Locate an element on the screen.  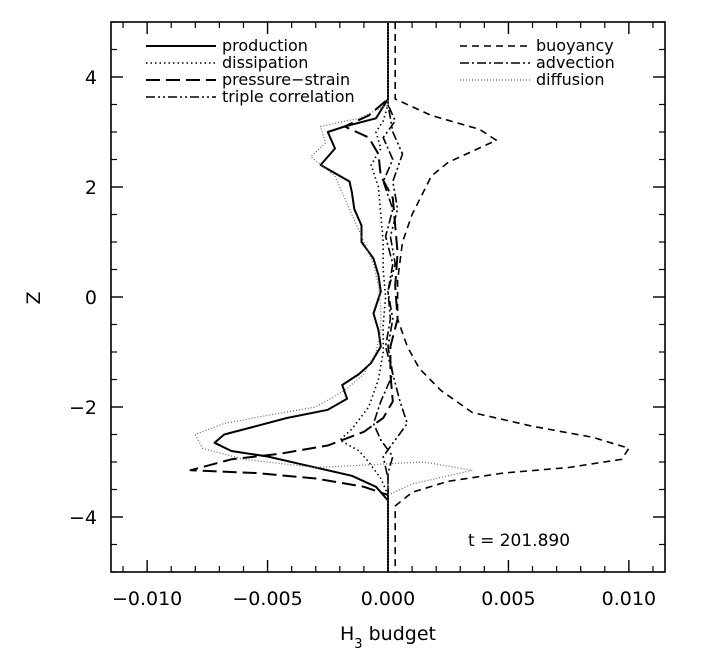
legend-label: buoyancy is located at coordinates (575, 45).